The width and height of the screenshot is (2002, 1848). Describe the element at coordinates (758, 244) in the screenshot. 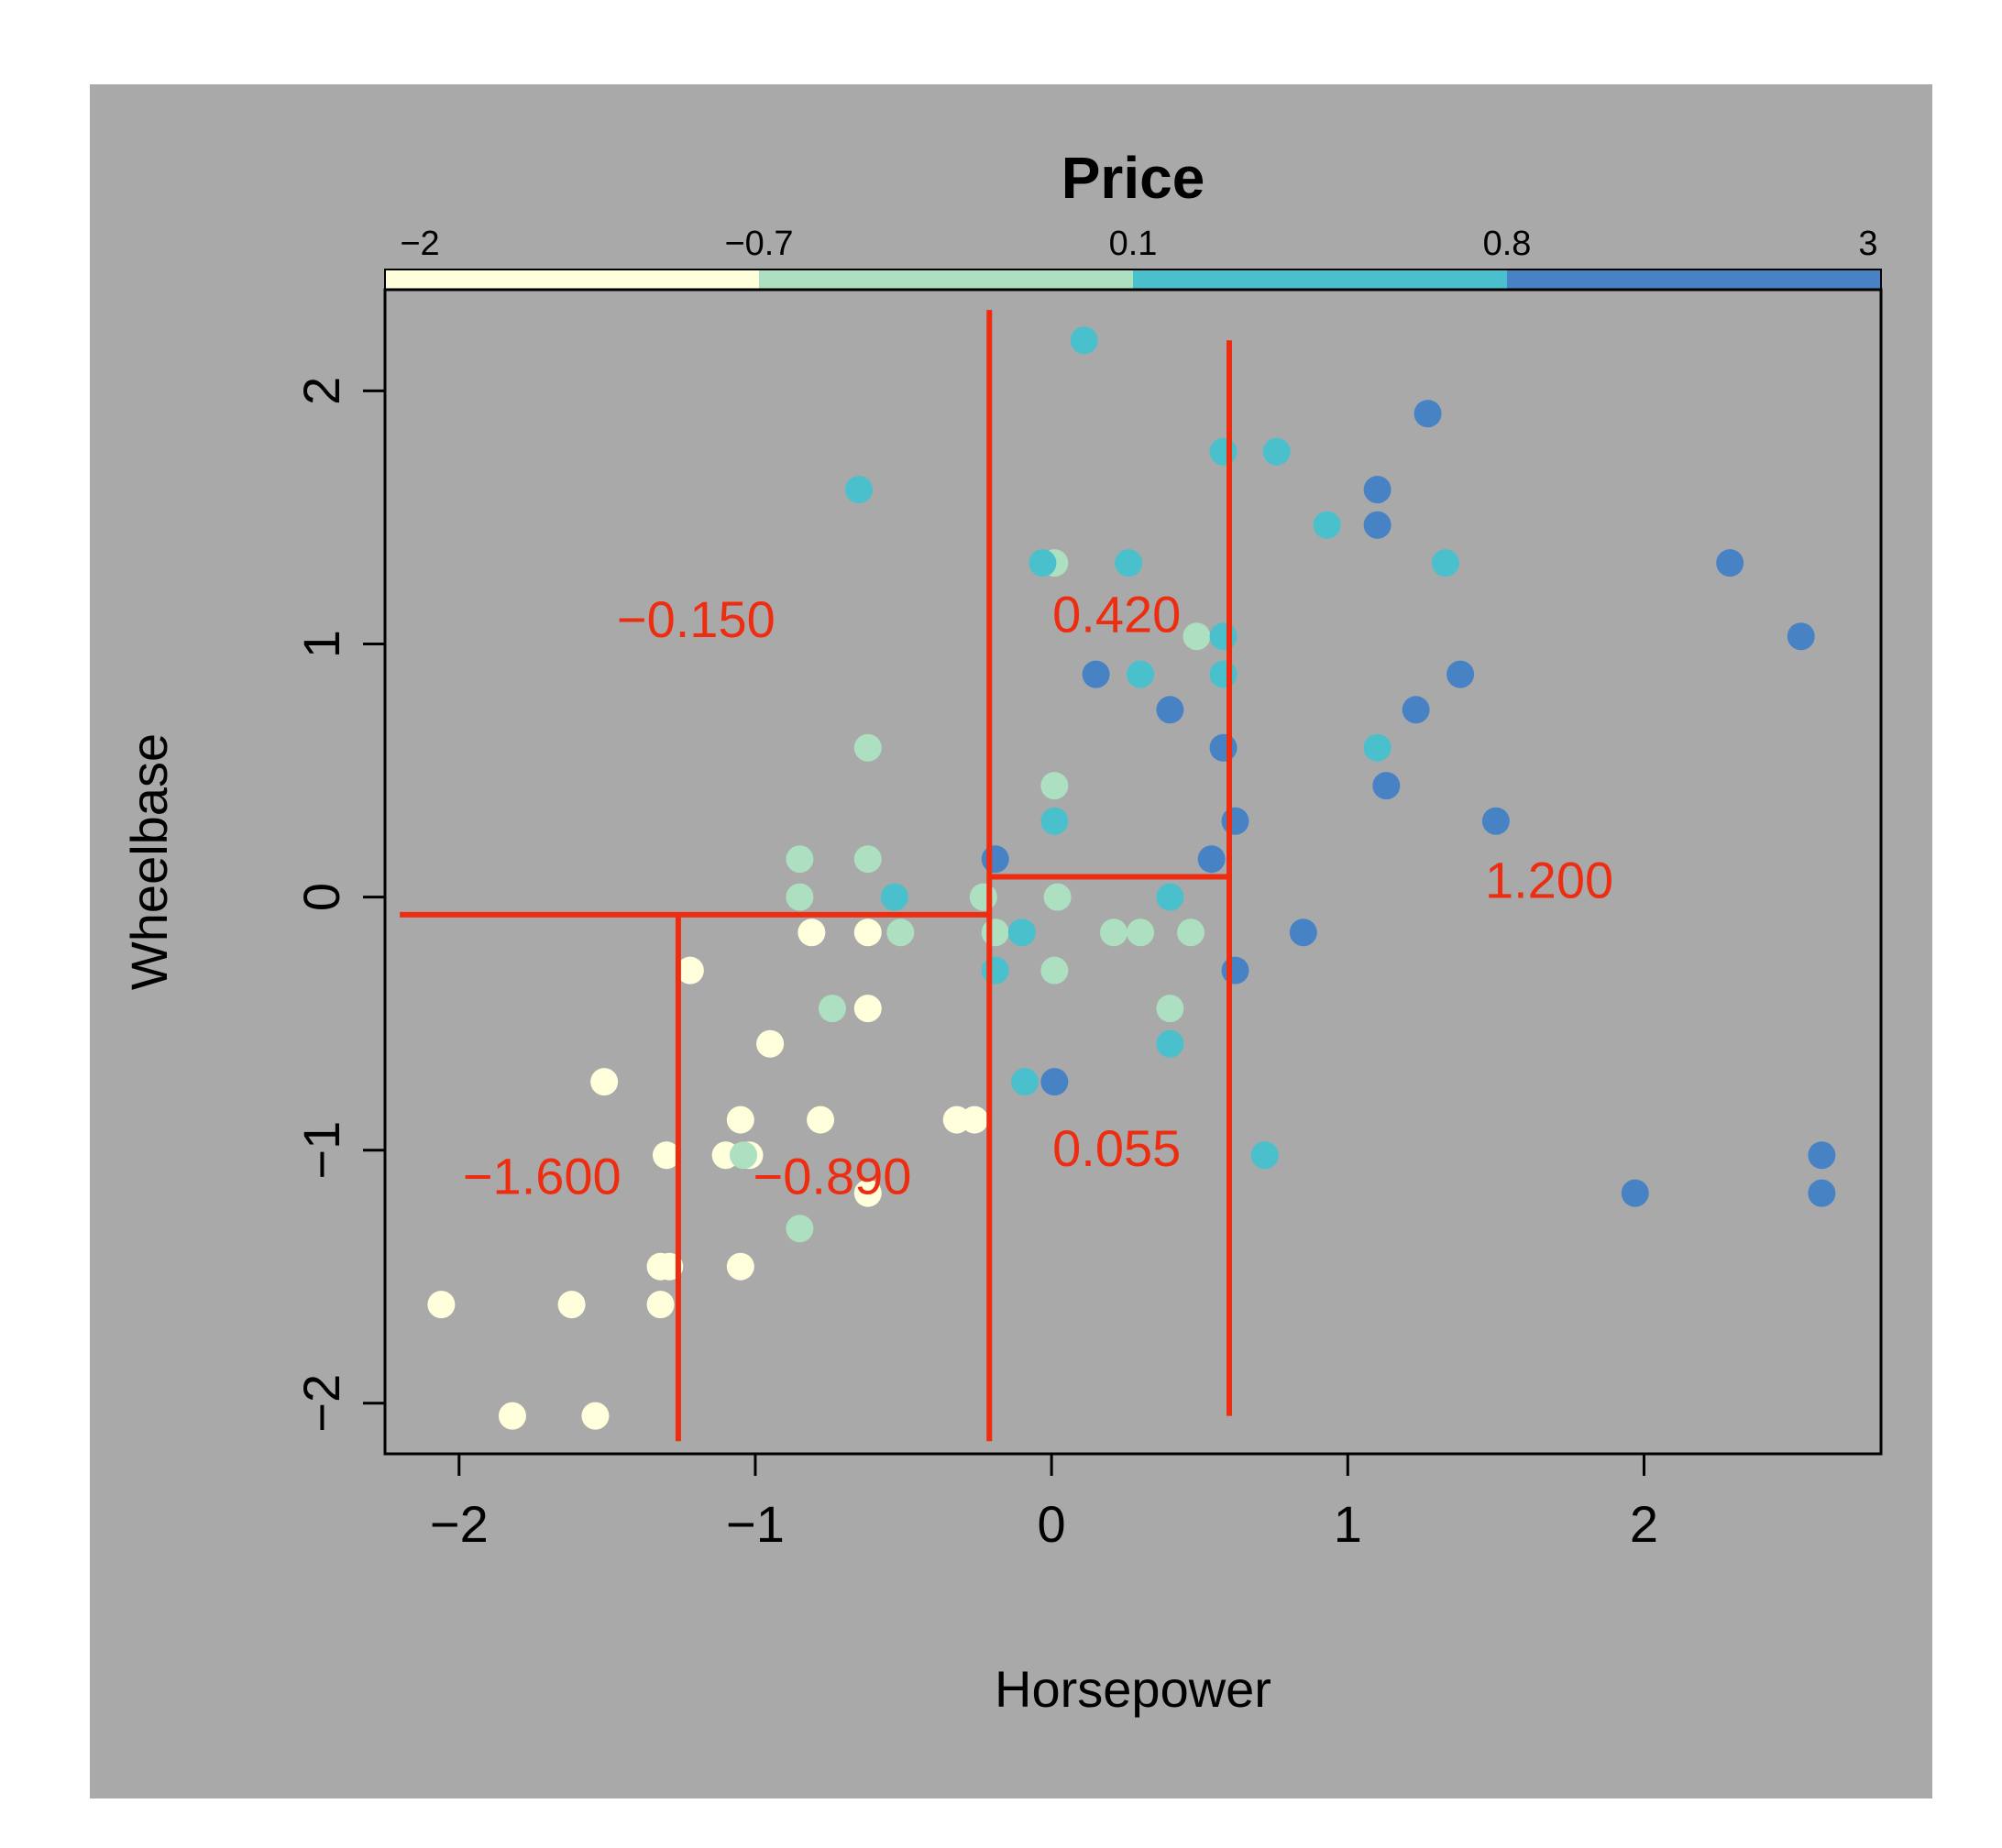

I see `color-scale-tick-label: −0.7` at that location.